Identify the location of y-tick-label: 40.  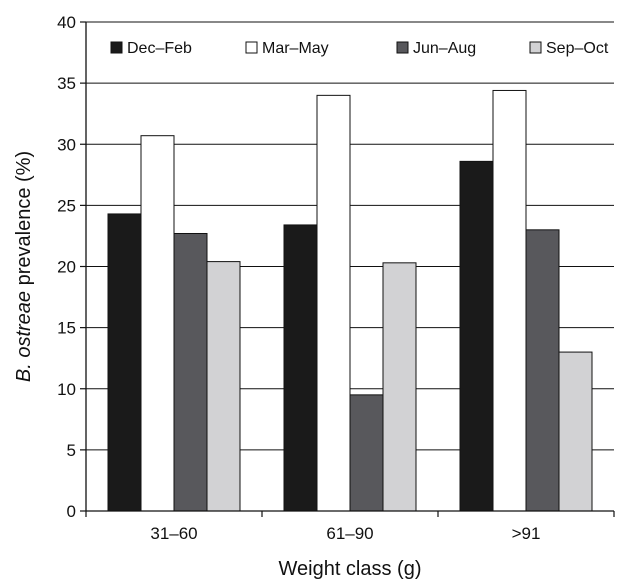
(66, 22).